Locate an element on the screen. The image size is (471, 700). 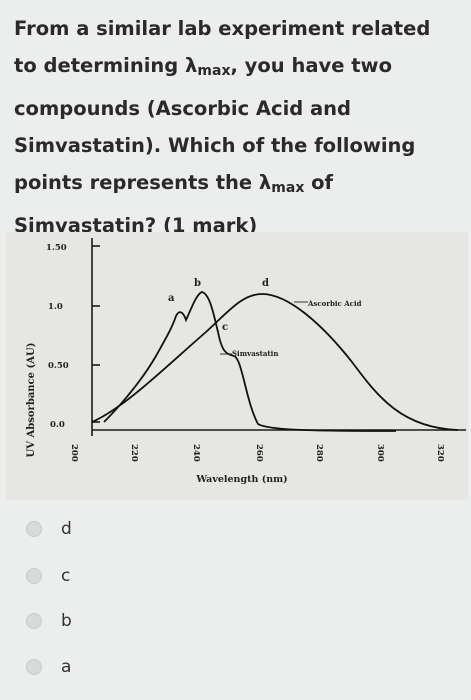
question-line-1: From a similar lab experiment related is located at coordinates (222, 28).